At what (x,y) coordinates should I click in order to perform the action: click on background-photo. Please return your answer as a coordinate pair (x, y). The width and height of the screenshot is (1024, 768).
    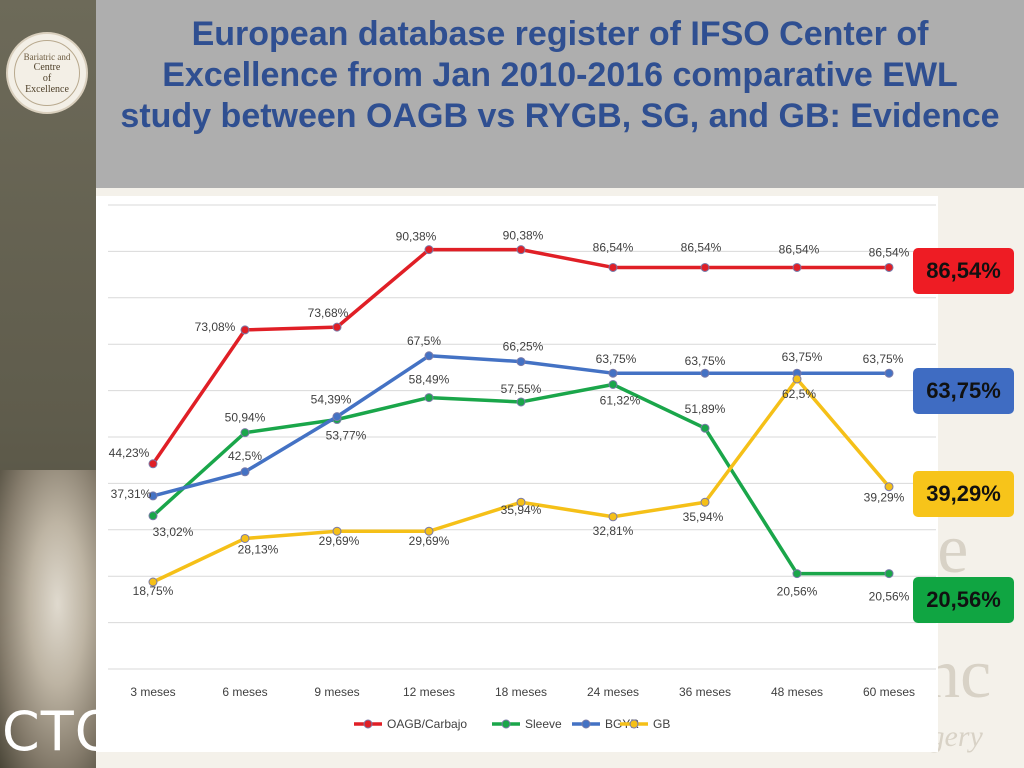
    Looking at the image, I should click on (48, 619).